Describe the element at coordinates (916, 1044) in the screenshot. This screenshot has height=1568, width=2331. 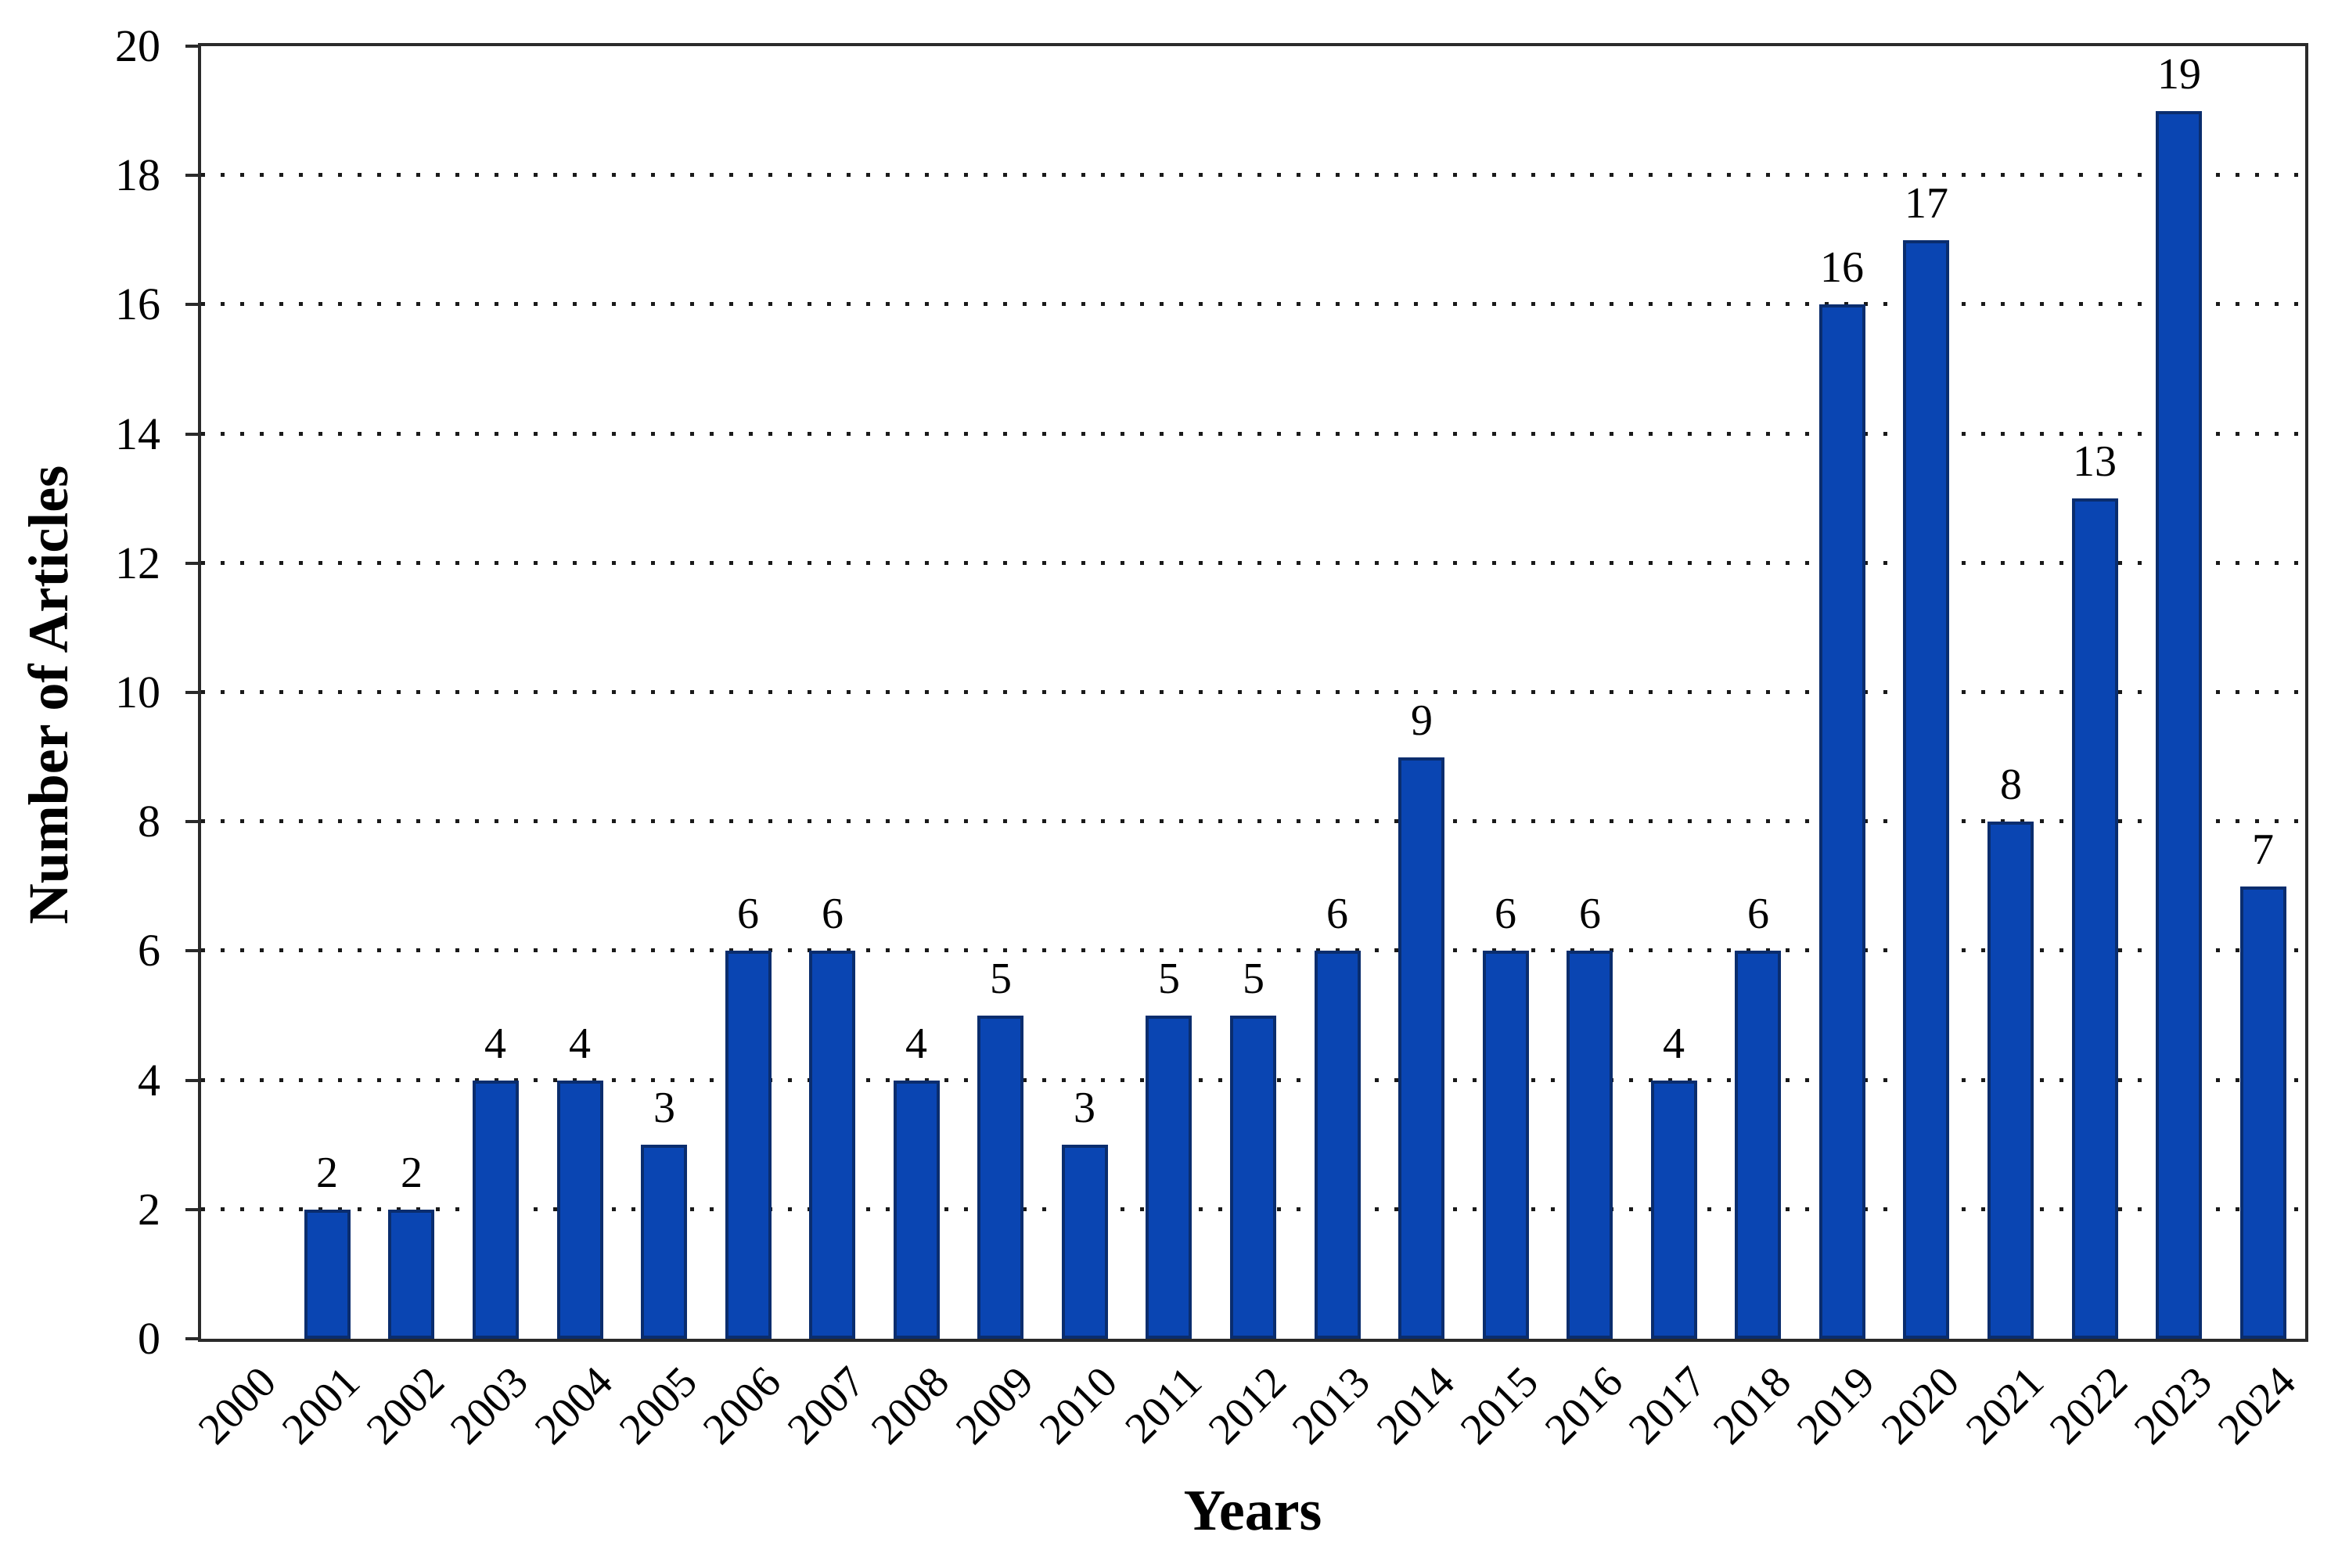
I see `bar-value-label-2008: 4` at that location.